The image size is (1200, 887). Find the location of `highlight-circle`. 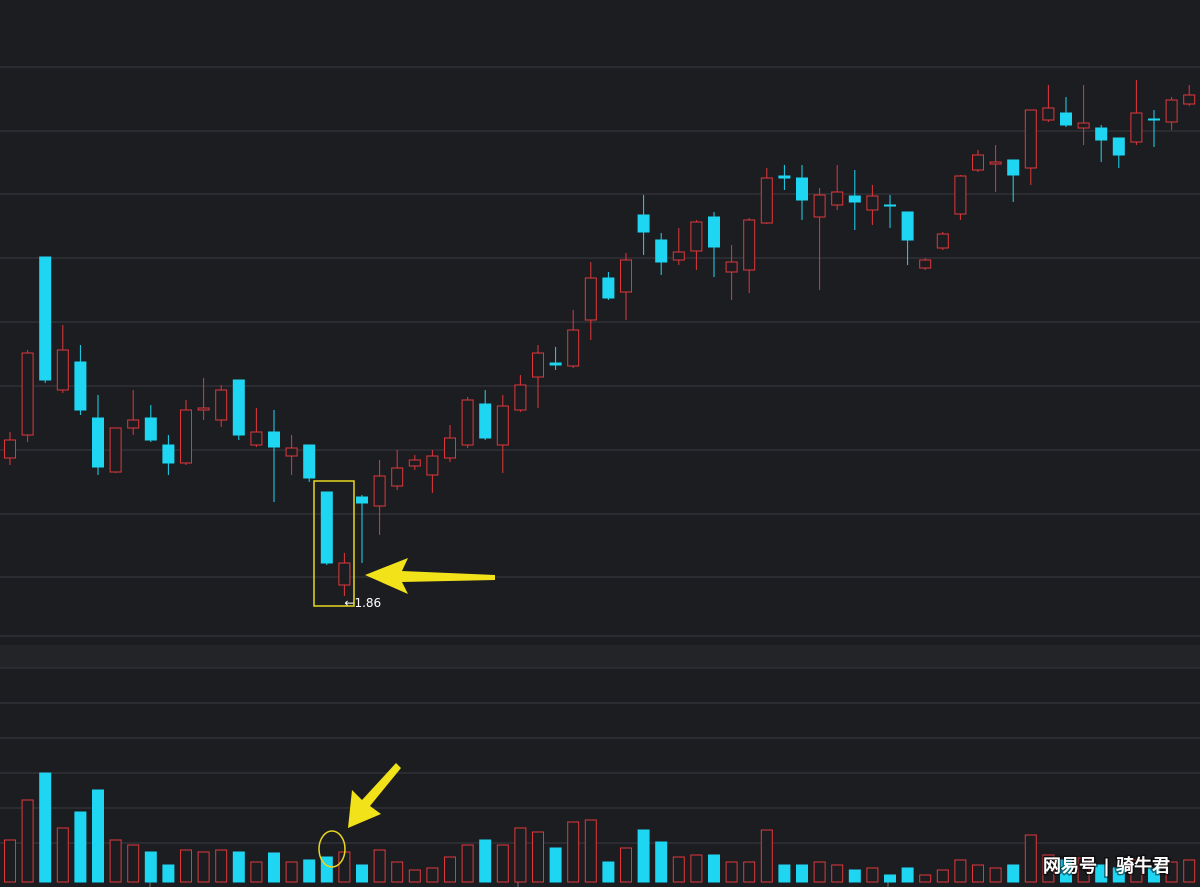

highlight-circle is located at coordinates (332, 849).